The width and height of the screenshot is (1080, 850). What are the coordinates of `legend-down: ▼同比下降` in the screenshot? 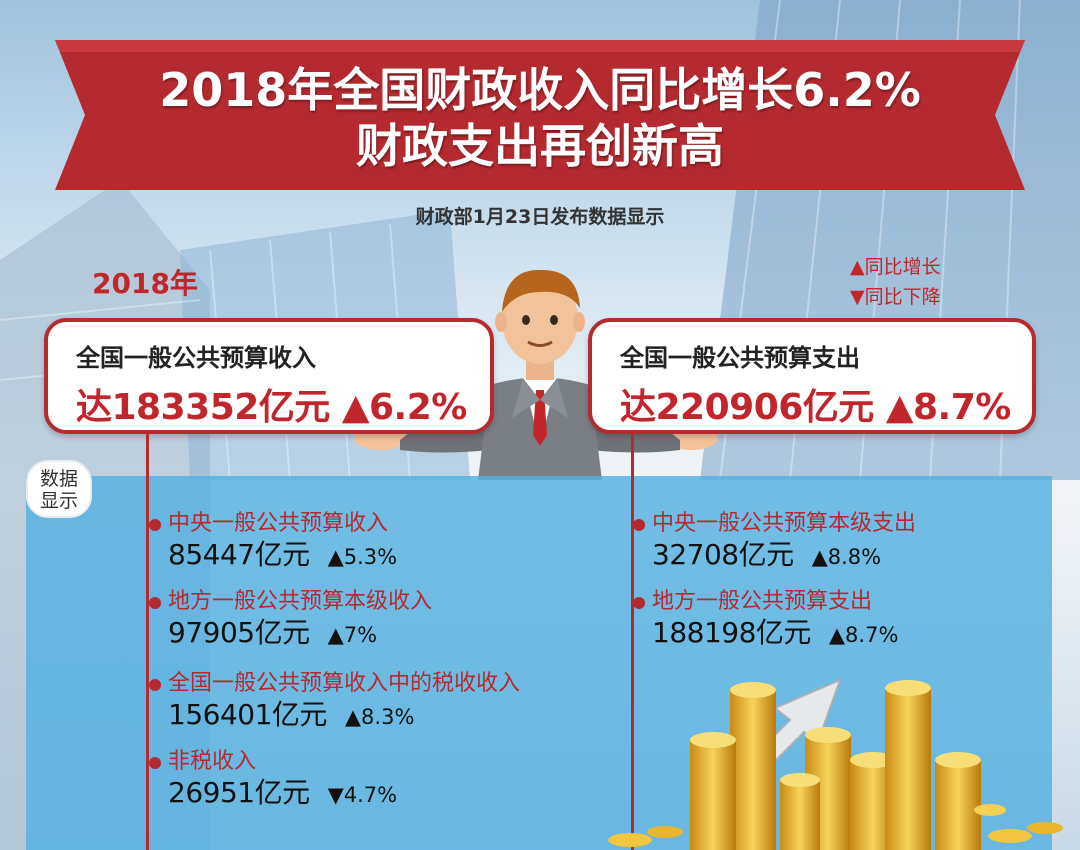 It's located at (895, 297).